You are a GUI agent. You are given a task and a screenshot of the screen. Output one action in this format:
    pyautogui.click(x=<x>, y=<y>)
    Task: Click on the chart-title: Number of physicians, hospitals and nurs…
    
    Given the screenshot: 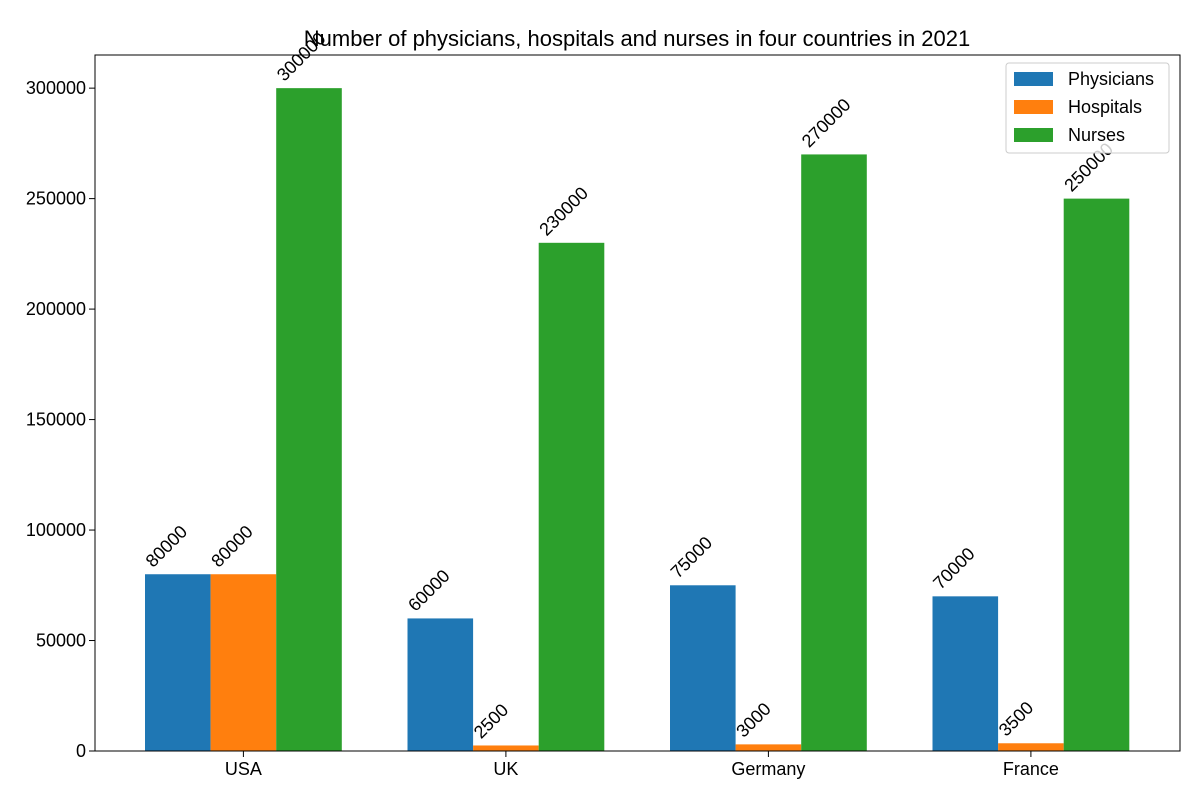 What is the action you would take?
    pyautogui.click(x=637, y=38)
    